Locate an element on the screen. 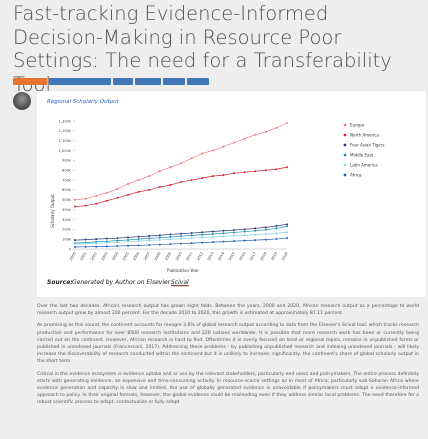 This screenshot has height=439, width=428. y-tick-label: 100k is located at coordinates (67, 239).